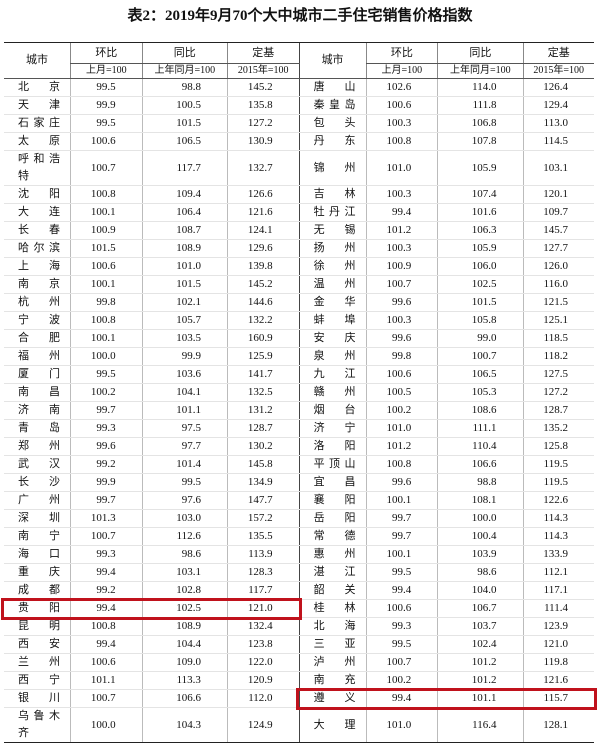 The image size is (600, 743). What do you see at coordinates (106, 482) in the screenshot?
I see `mom-index: 99.9` at bounding box center [106, 482].